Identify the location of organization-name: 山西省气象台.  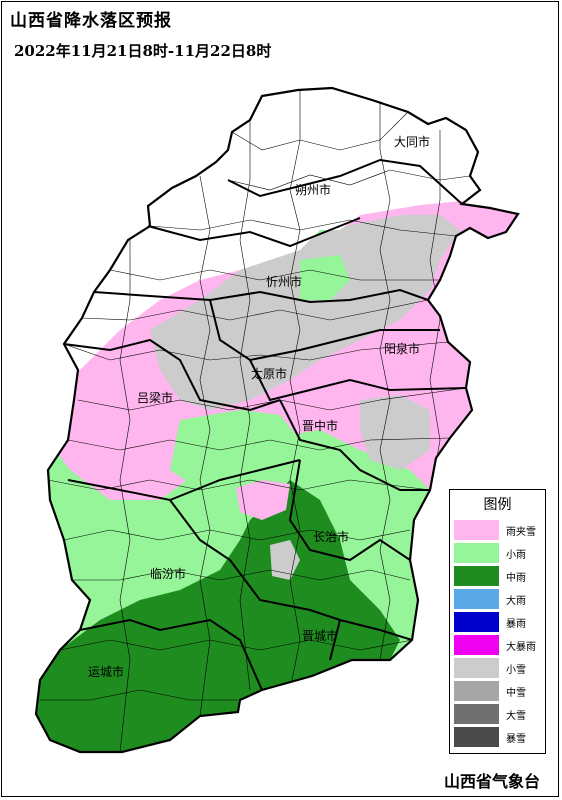
(491, 781).